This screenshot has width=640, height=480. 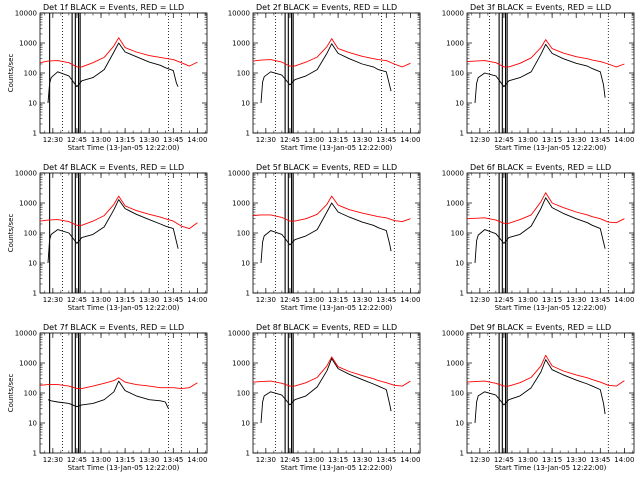 I want to click on panel-title: Det 9f BLACK = Events, RED = LLD, so click(x=540, y=327).